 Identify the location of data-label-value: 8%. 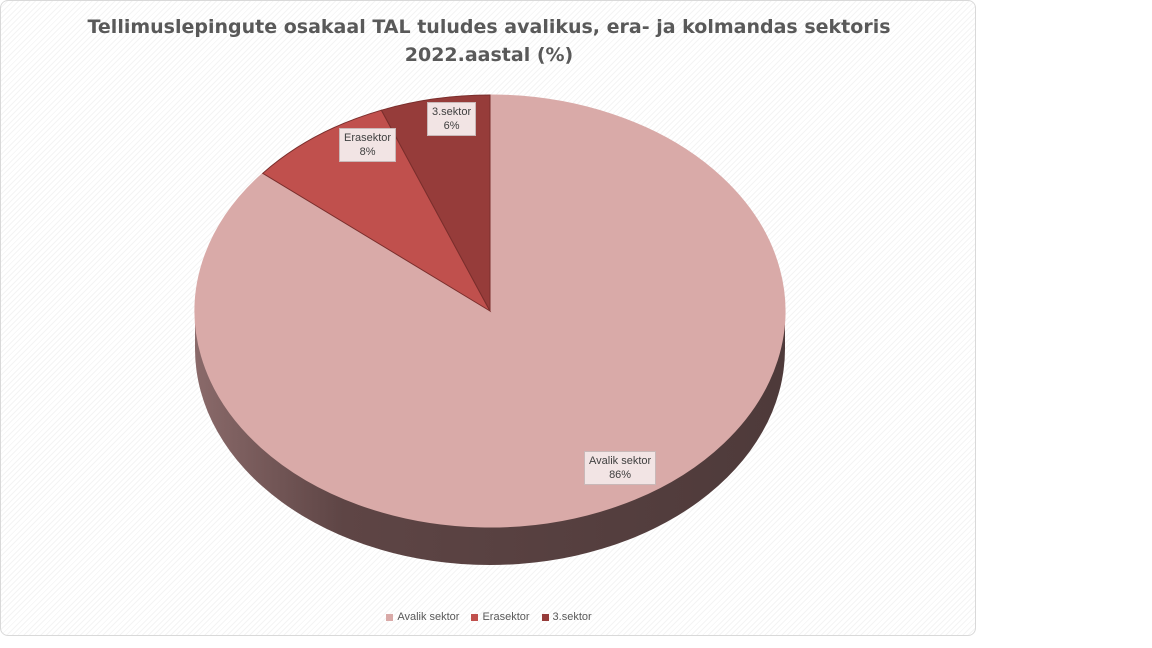
(367, 152).